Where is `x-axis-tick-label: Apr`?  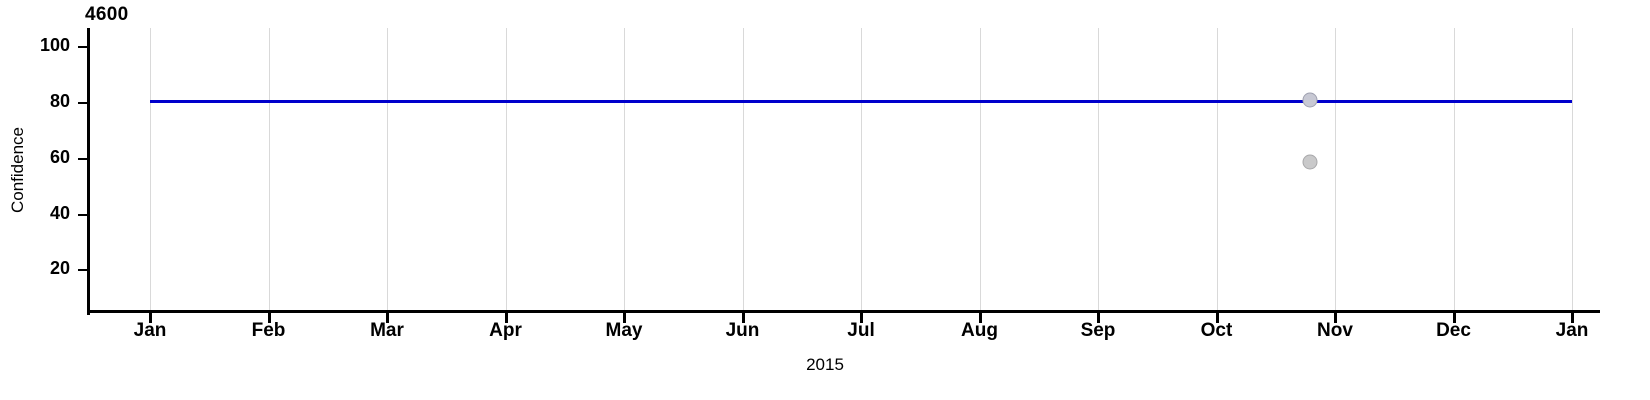 x-axis-tick-label: Apr is located at coordinates (505, 330).